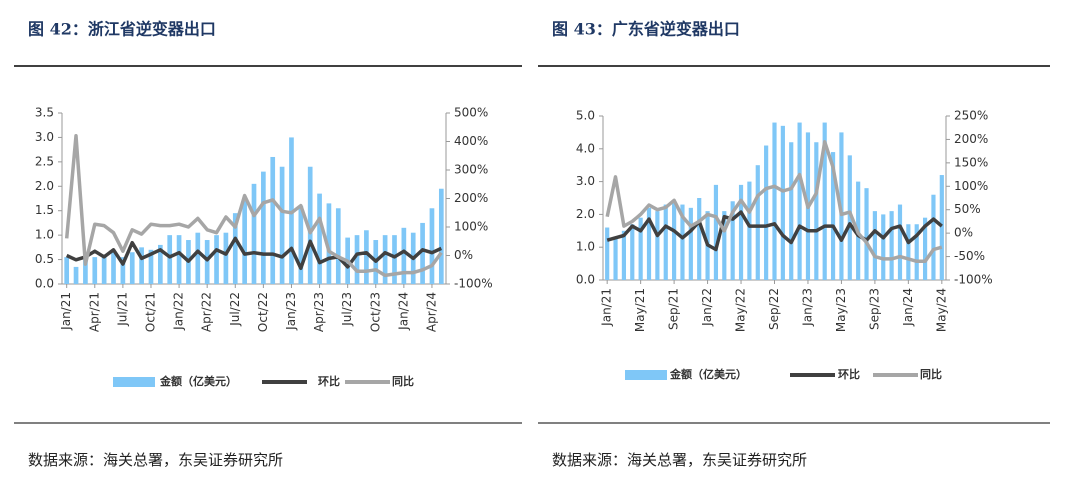 The width and height of the screenshot is (1080, 499). What do you see at coordinates (741, 310) in the screenshot?
I see `x-tick-label: May/22` at bounding box center [741, 310].